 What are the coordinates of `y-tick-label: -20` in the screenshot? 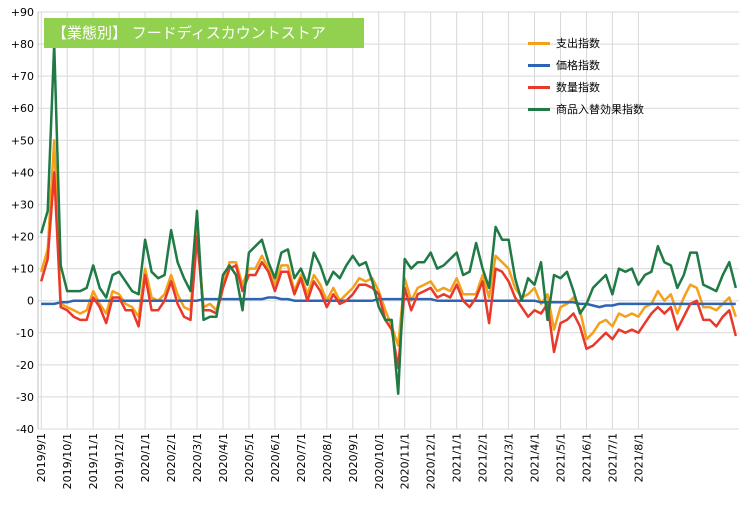 It's located at (25, 365).